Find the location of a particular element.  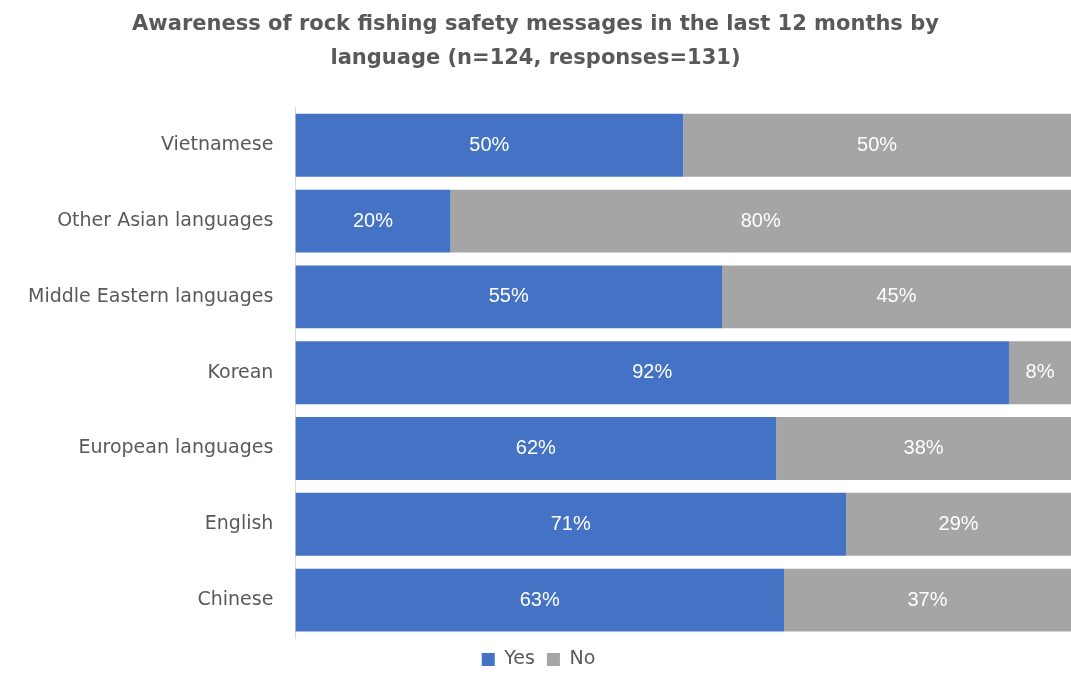

data-label: 63% is located at coordinates (539, 598).